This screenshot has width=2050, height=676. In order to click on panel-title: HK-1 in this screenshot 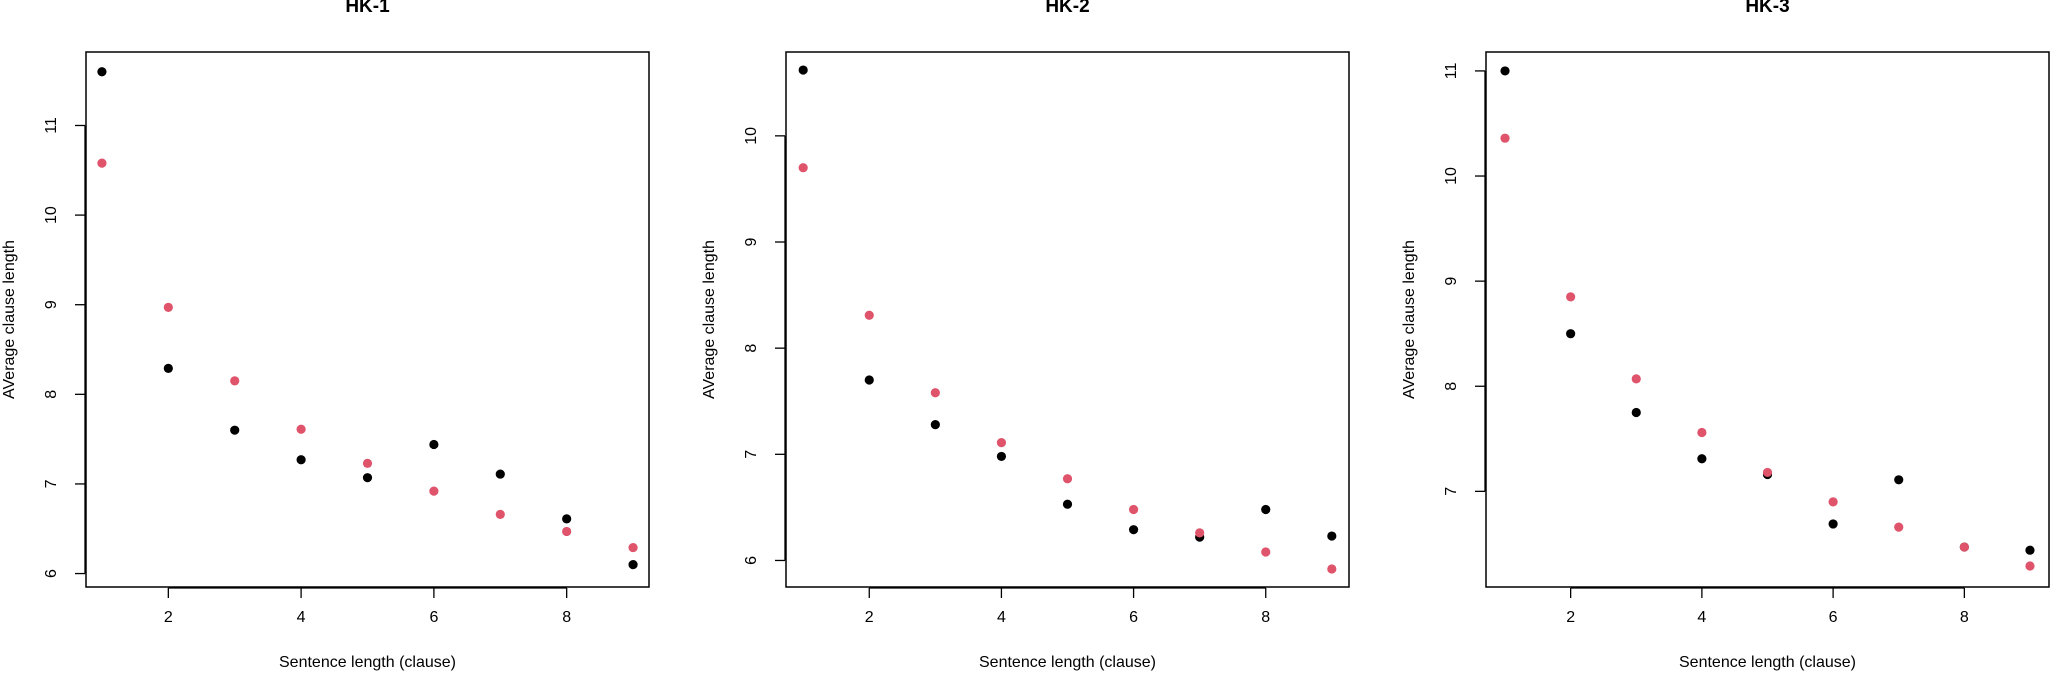, I will do `click(367, 8)`.